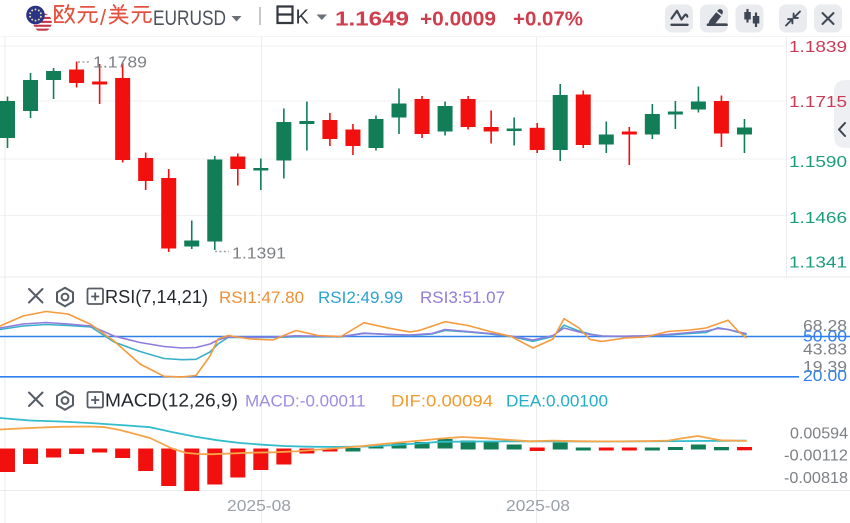 This screenshot has width=850, height=523. What do you see at coordinates (171, 401) in the screenshot?
I see `svg-text: MACD(12,26,9)` at bounding box center [171, 401].